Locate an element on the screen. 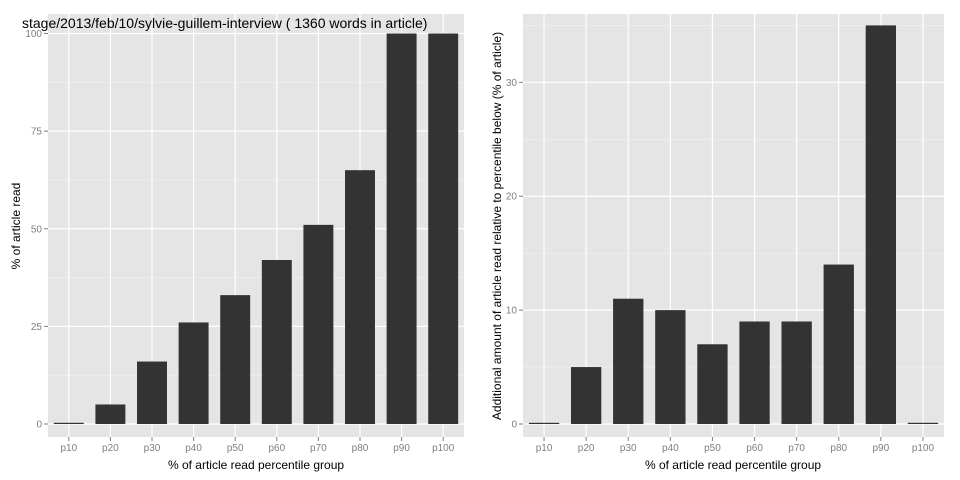 Image resolution: width=960 pixels, height=480 pixels. y-tick-label: 75 is located at coordinates (37, 132).